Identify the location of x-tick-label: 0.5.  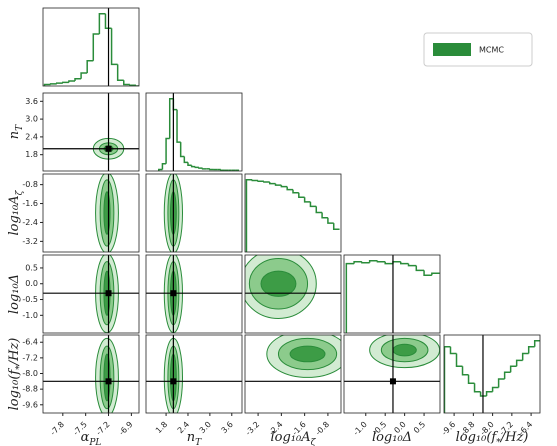
(419, 427).